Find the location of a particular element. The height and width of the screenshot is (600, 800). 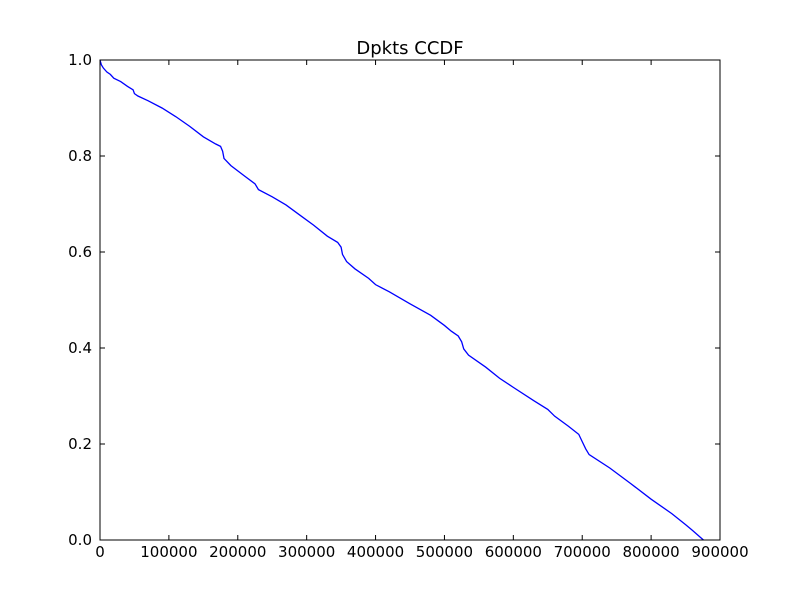

x-tick-label: 200000 is located at coordinates (237, 552).